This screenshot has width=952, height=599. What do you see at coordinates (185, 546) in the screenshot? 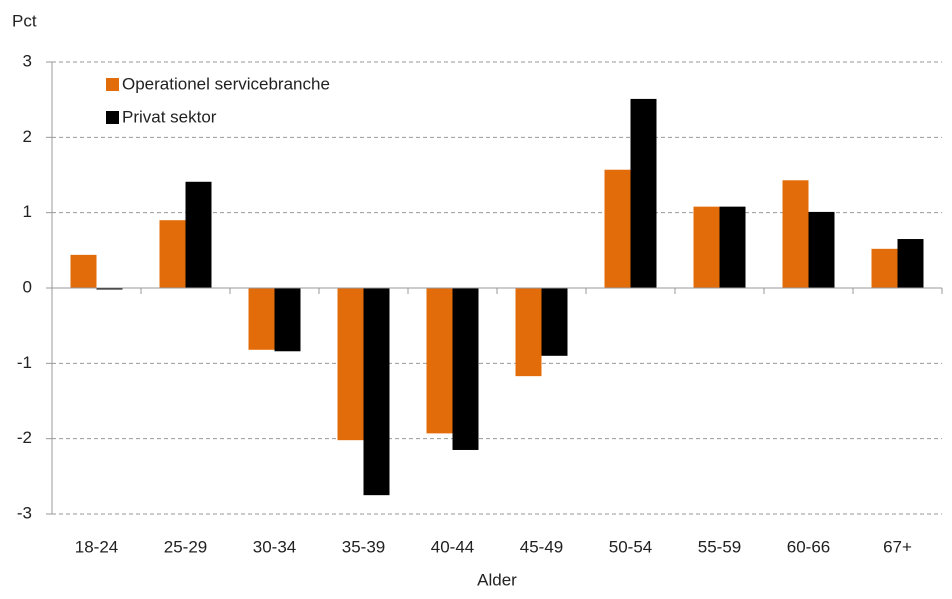
I see `x-tick-label: 25-29` at bounding box center [185, 546].